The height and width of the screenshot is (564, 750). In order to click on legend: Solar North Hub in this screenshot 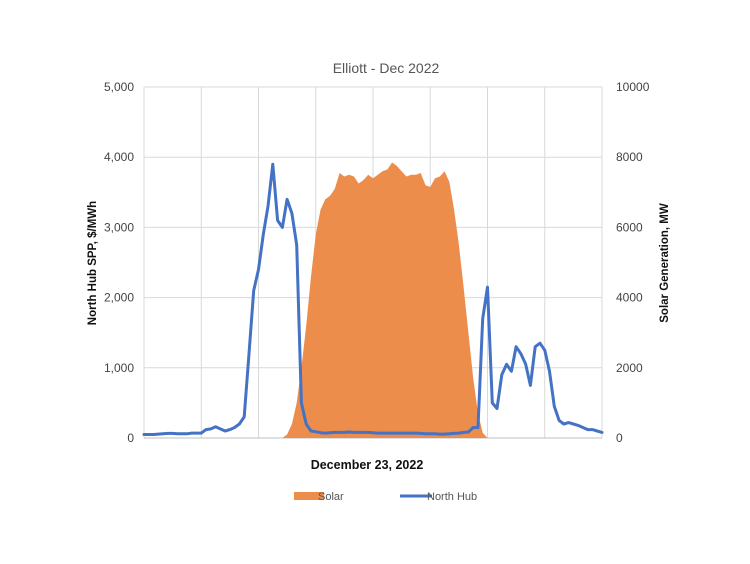, I will do `click(385, 497)`.